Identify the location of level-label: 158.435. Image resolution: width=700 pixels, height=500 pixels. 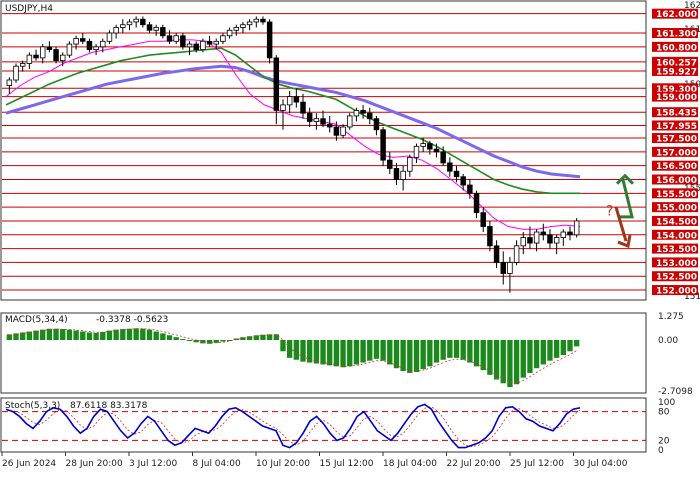
(676, 114).